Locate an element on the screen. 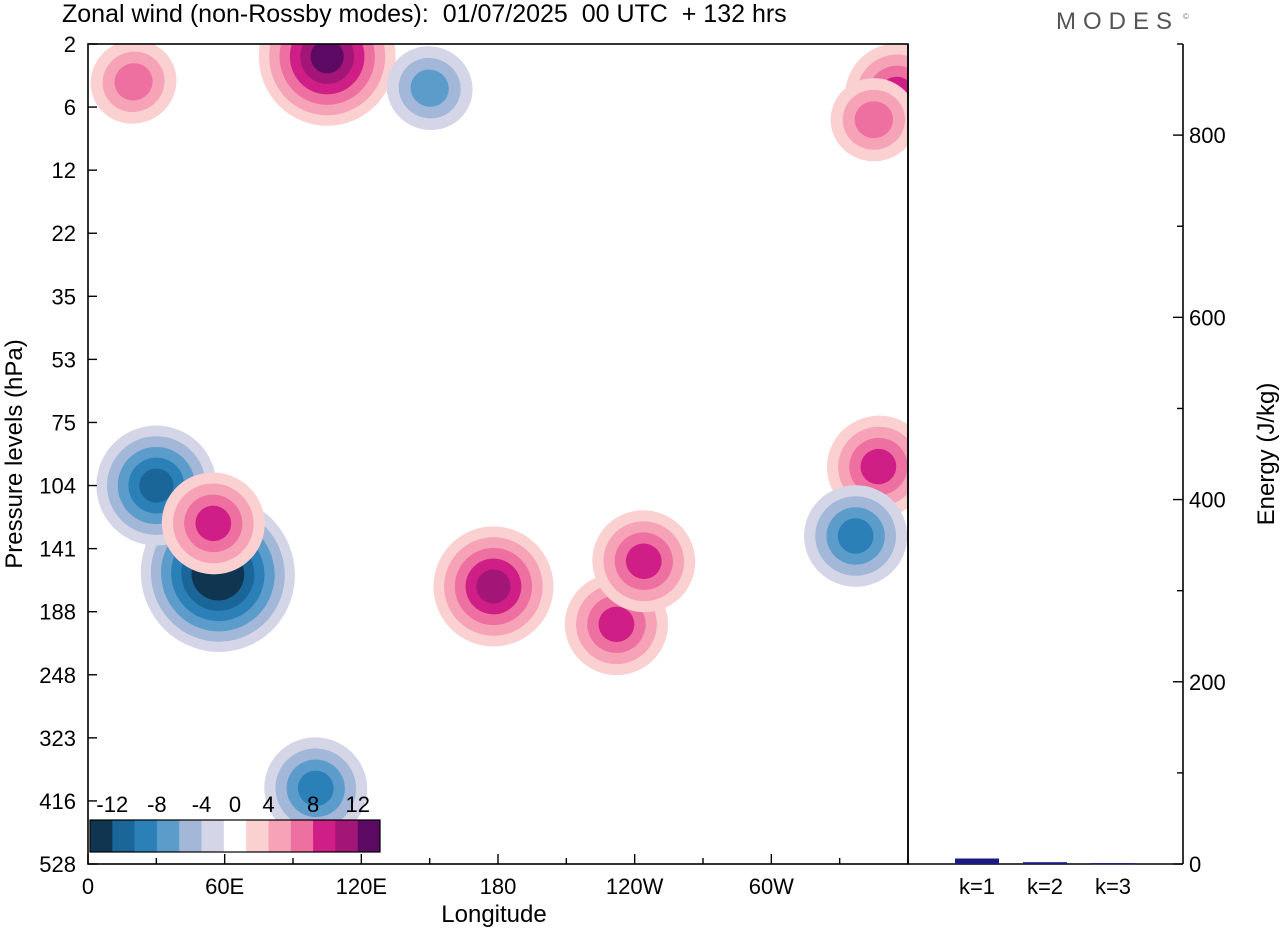 The image size is (1280, 930). y-tick-label: 248 is located at coordinates (57, 675).